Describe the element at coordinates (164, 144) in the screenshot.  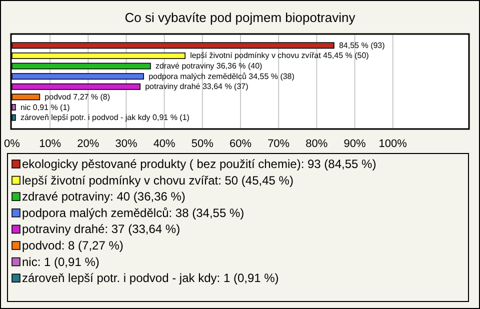
I see `x-tick-label: 40%` at that location.